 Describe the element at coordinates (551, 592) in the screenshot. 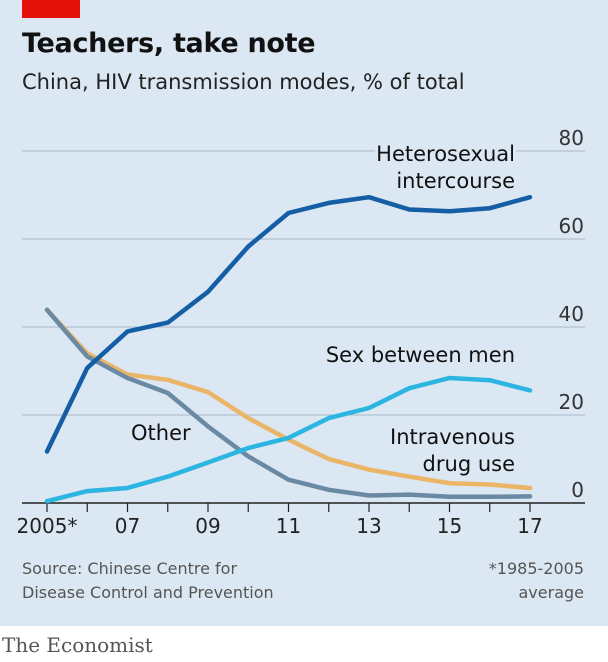

I see `footnote-line: average` at that location.